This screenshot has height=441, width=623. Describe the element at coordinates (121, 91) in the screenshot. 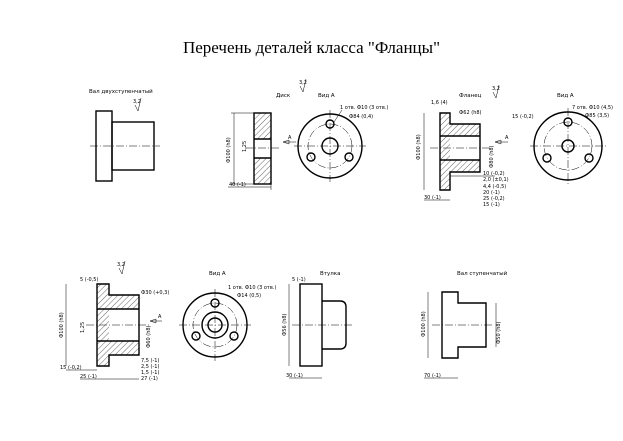

I see `part1-name: Вал двухступенчатый` at that location.